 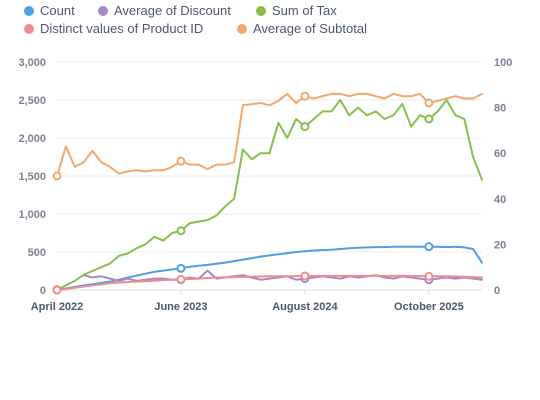 What do you see at coordinates (57, 307) in the screenshot?
I see `x-tick-label: April 2022` at bounding box center [57, 307].